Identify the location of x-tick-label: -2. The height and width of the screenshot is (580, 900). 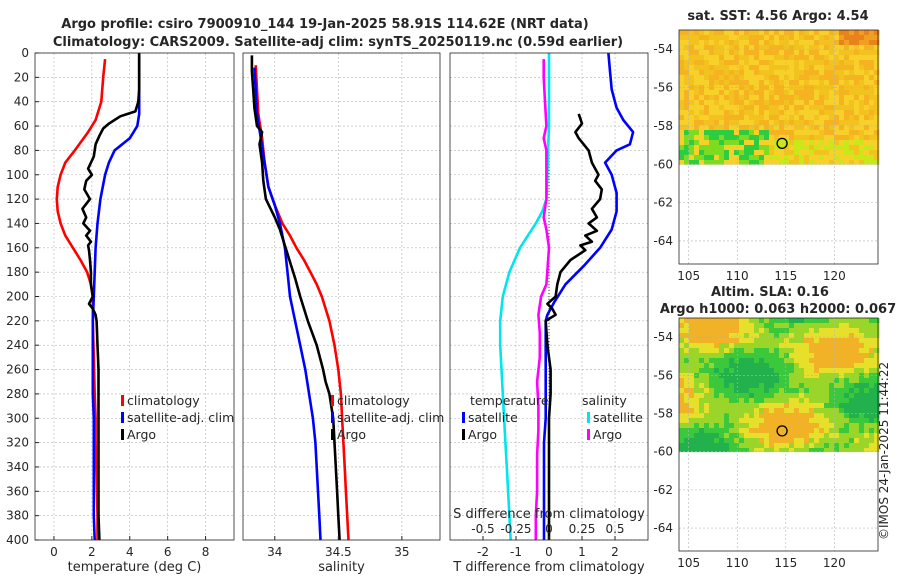
(483, 552).